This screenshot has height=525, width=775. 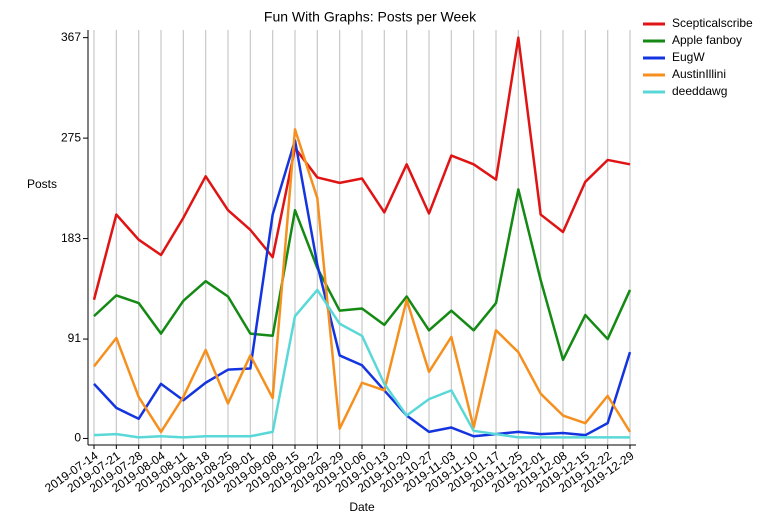 I want to click on chart-title: Fun With Graphs: Posts per Week, so click(x=370, y=17).